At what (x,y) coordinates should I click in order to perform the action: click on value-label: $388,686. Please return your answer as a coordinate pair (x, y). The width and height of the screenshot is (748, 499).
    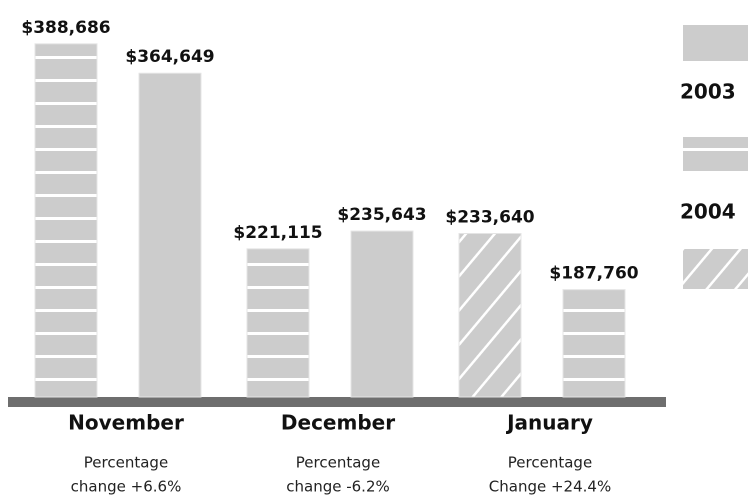
    Looking at the image, I should click on (65, 28).